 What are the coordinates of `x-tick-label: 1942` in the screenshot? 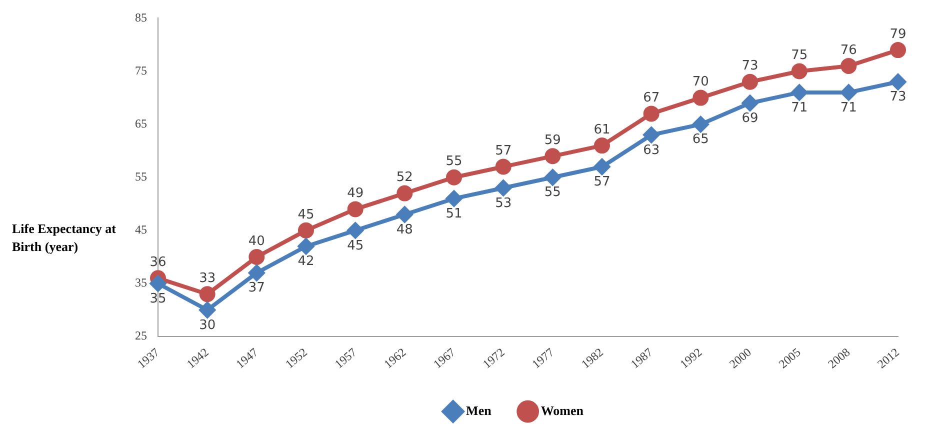 It's located at (198, 358).